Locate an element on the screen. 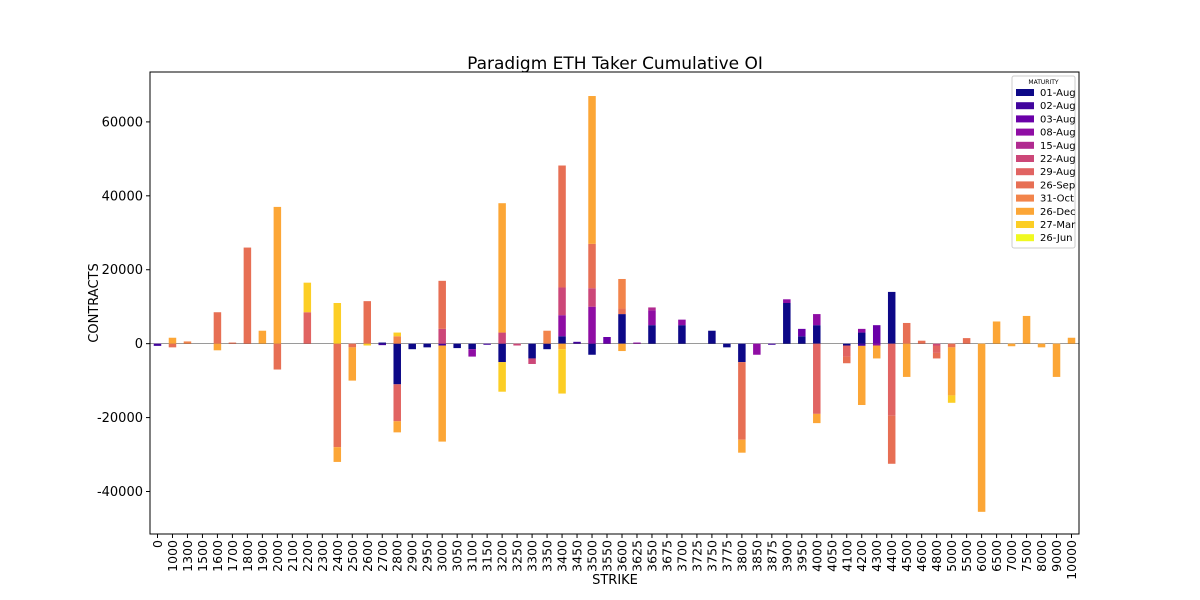 This screenshot has height=600, width=1200. x-tick-label: 7500 is located at coordinates (1026, 556).